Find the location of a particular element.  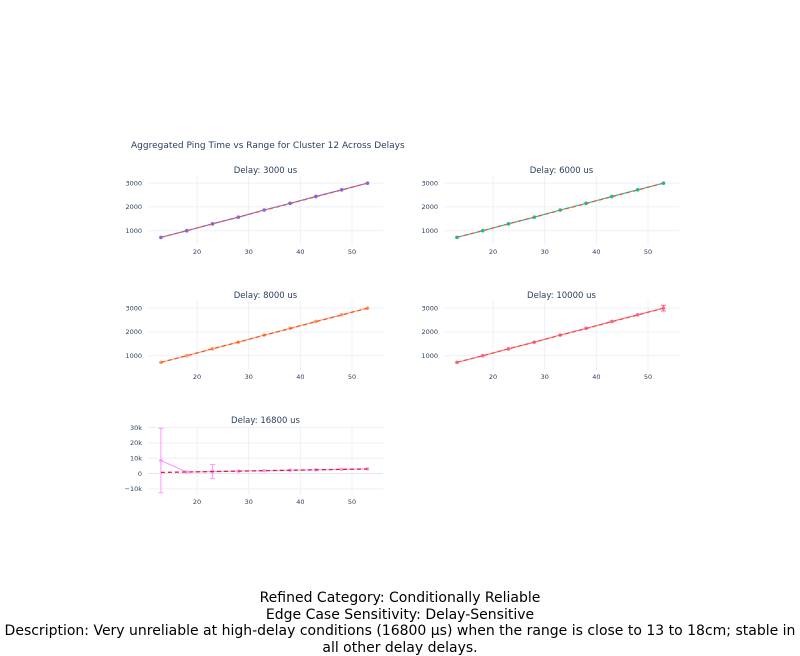

subplot-2: Delay: 6000 us 20 30 40 50 1000 2000 3000 is located at coordinates (550, 211).